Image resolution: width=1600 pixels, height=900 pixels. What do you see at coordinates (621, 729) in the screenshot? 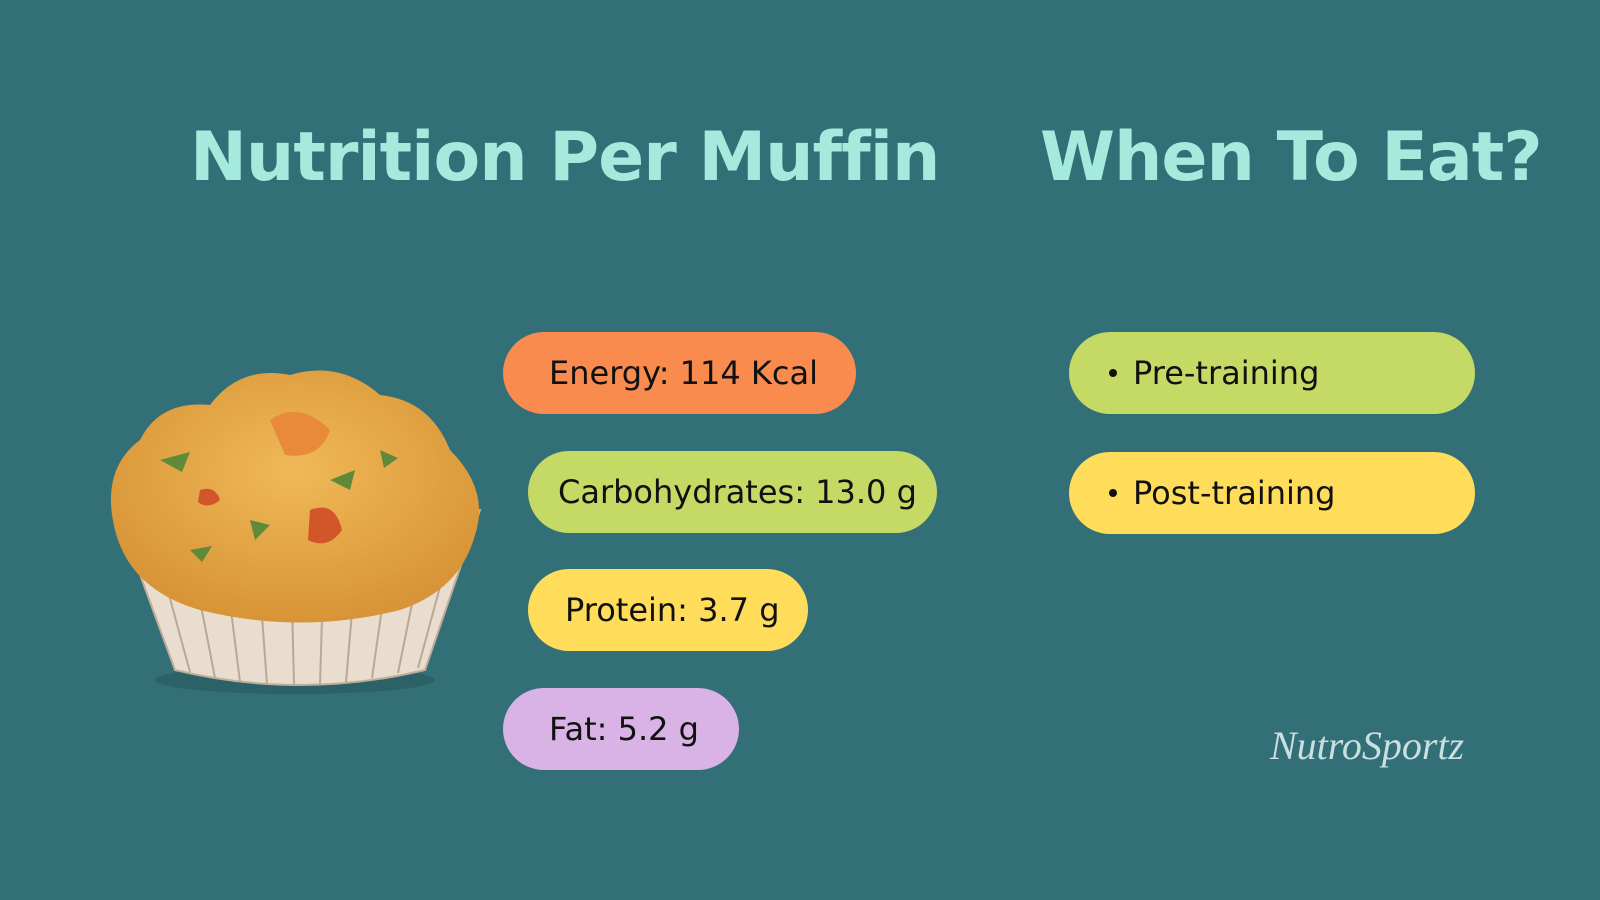
I see `nutrition-item: Fat: 5.2 g` at bounding box center [621, 729].